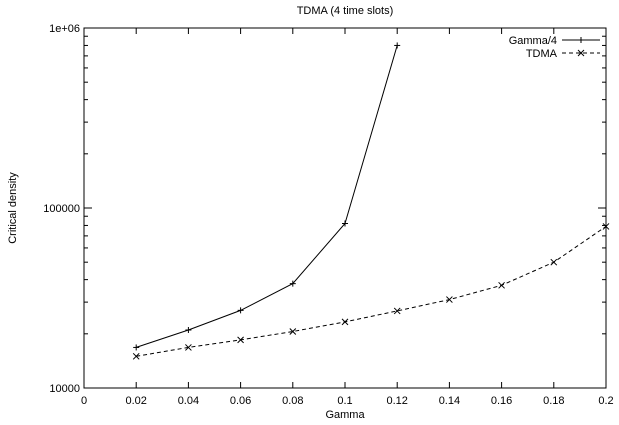  Describe the element at coordinates (64, 389) in the screenshot. I see `y-tick-label: 10000` at that location.